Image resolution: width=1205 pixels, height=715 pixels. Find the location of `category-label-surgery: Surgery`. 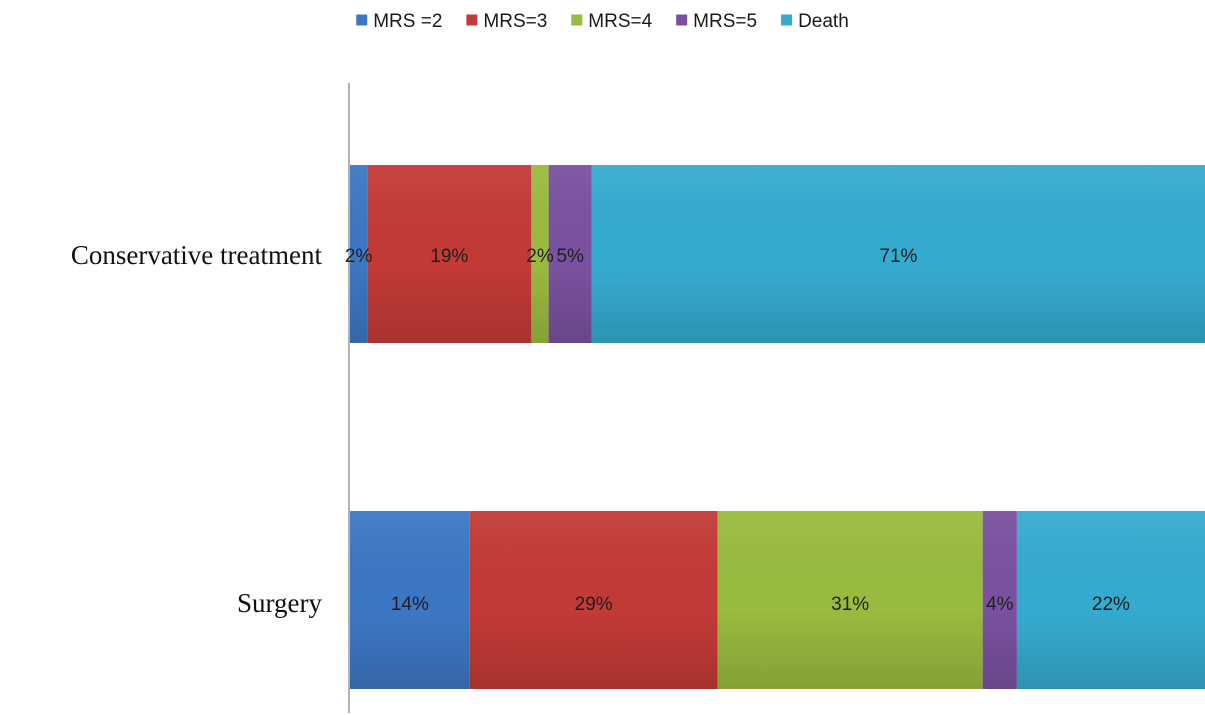

category-label-surgery: Surgery is located at coordinates (279, 603).